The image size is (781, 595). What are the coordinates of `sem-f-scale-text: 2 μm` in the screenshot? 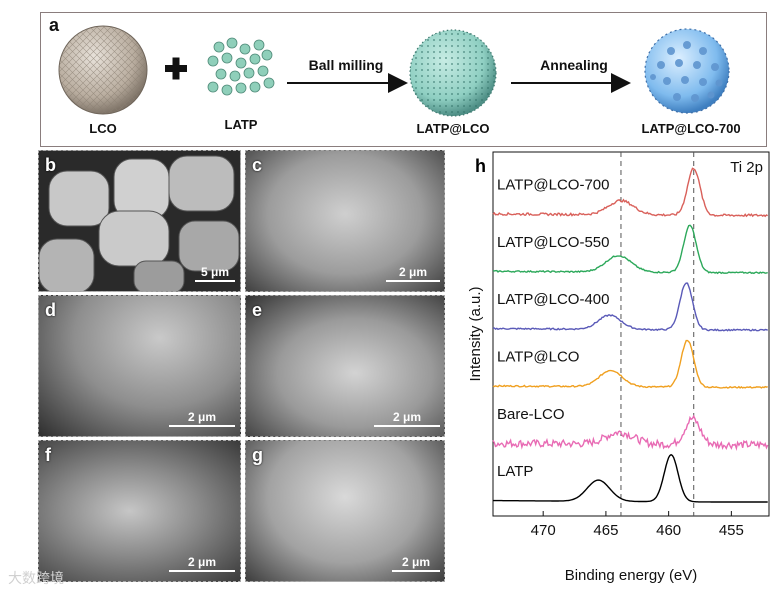 It's located at (202, 562).